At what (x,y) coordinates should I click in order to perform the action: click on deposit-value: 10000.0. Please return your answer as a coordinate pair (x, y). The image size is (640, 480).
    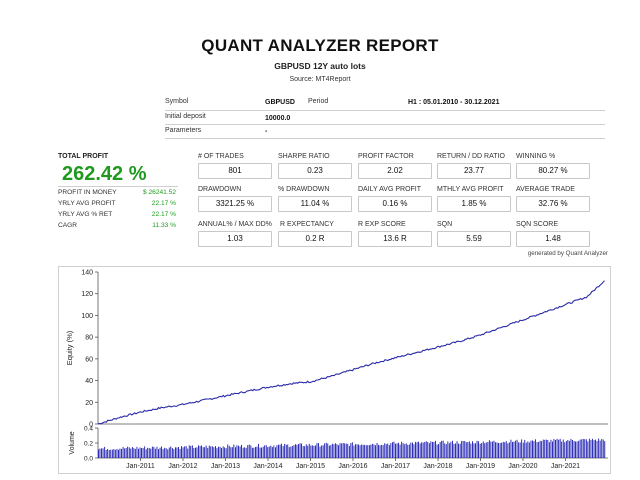
    Looking at the image, I should click on (278, 118).